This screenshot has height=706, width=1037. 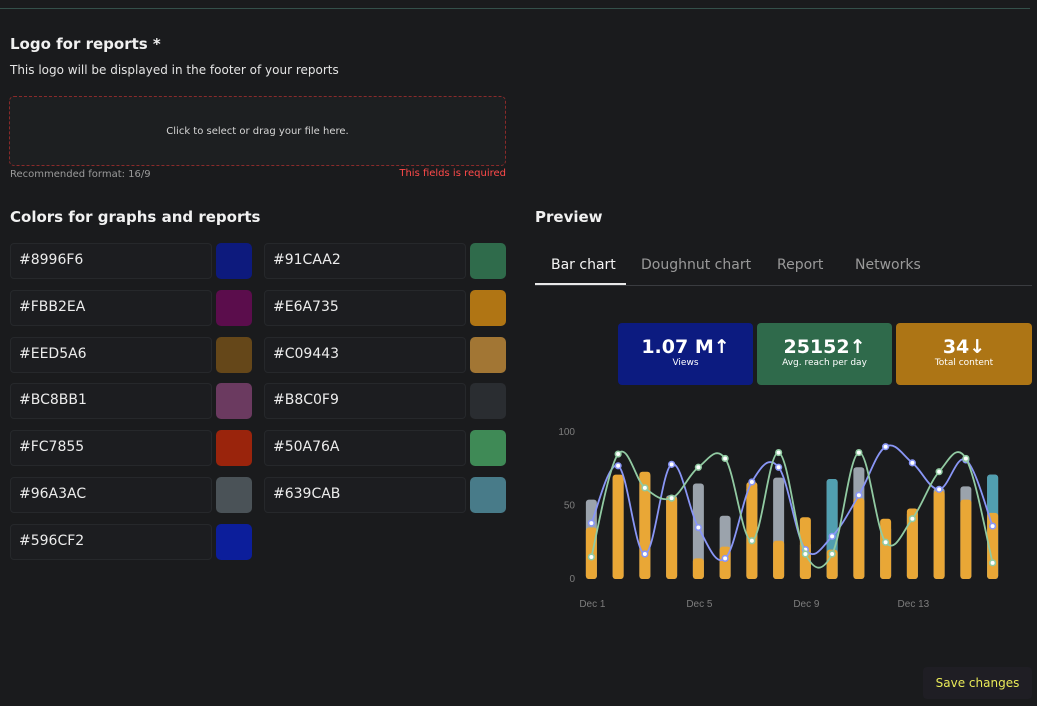 What do you see at coordinates (800, 265) in the screenshot?
I see `tab-report: Report` at bounding box center [800, 265].